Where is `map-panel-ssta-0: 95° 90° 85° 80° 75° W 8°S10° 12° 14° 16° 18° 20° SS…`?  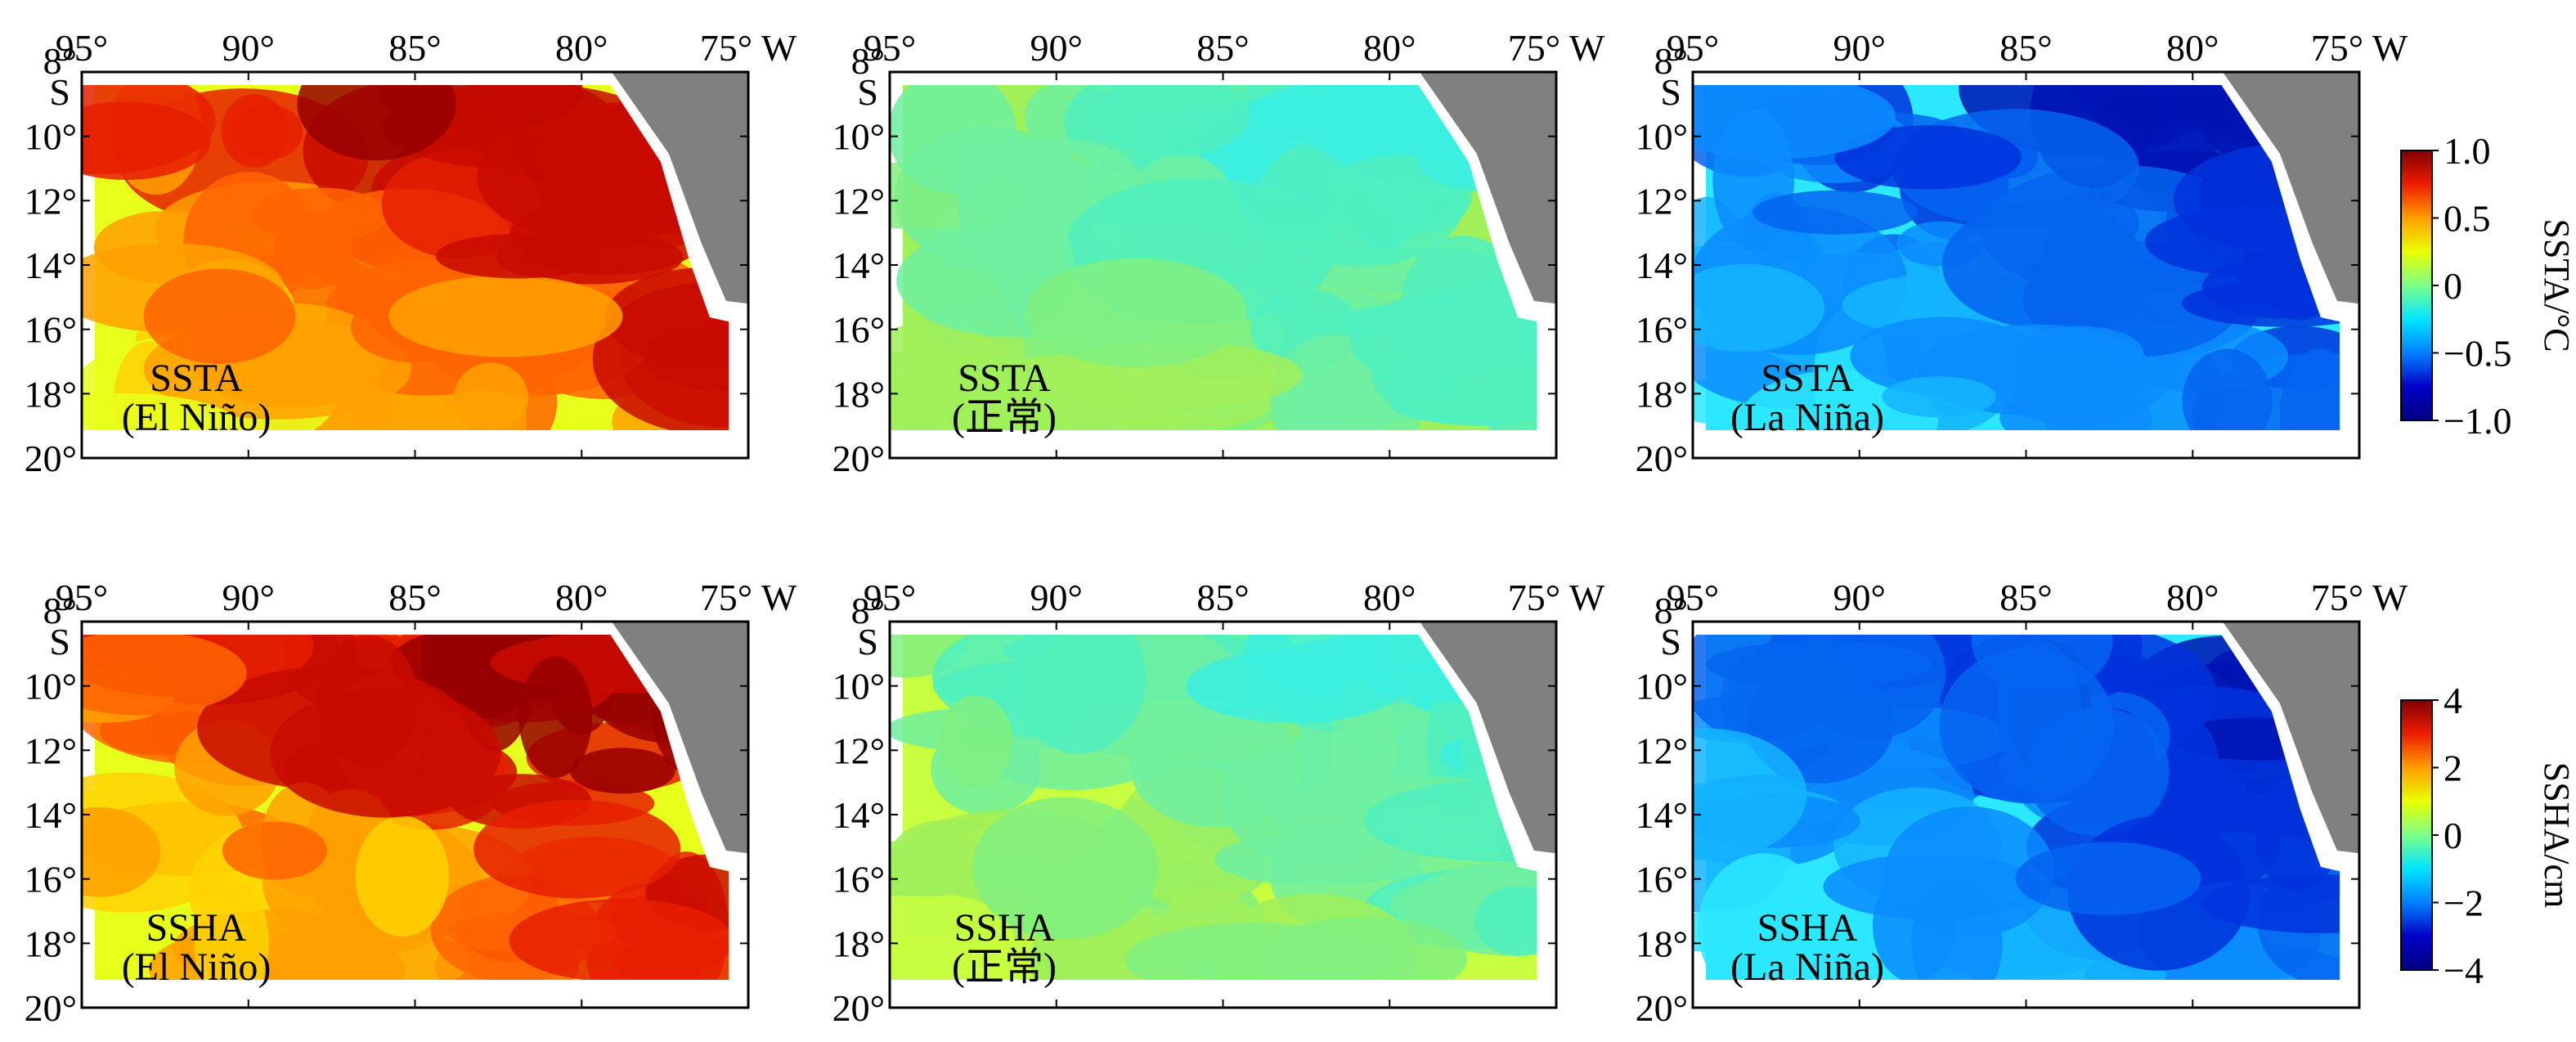
map-panel-ssta-0: 95° 90° 85° 80° 75° W 8°S10° 12° 14° 16° 18° 20° SS… is located at coordinates (411, 253).